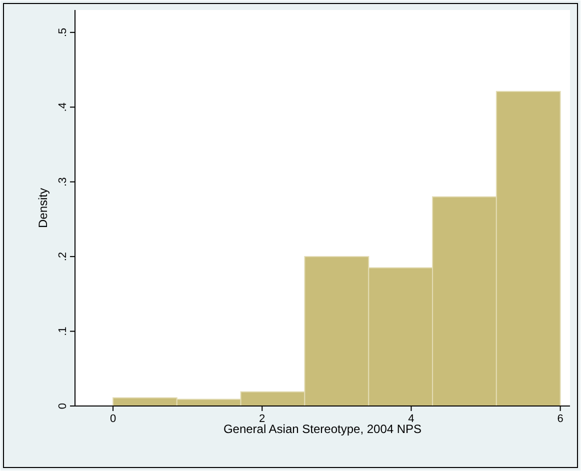 The image size is (581, 471). I want to click on y-tick-label: .5, so click(63, 33).